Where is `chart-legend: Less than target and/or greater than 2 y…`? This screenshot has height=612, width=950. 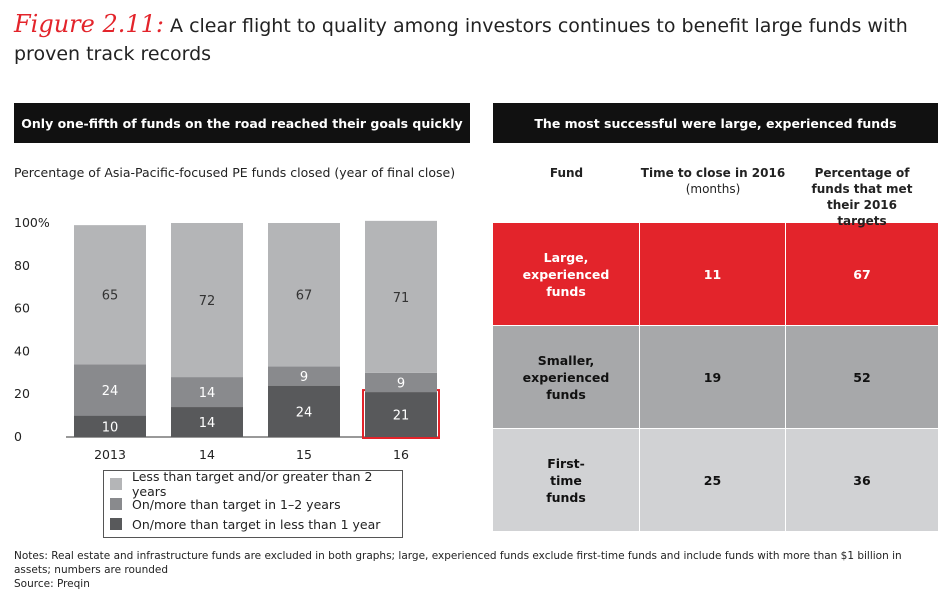 chart-legend: Less than target and/or greater than 2 y… is located at coordinates (253, 503).